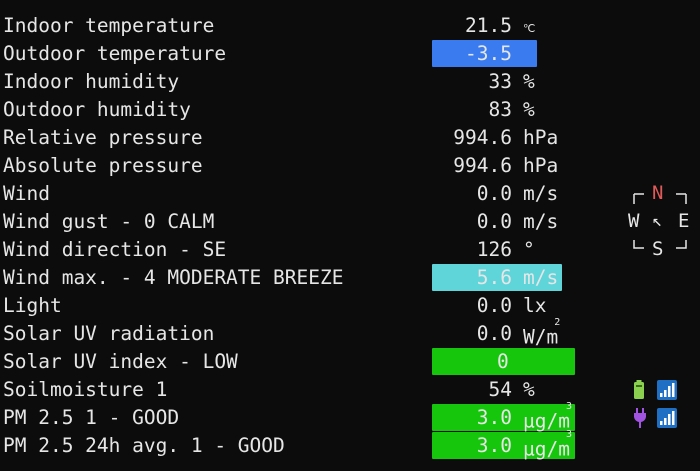 Image resolution: width=700 pixels, height=471 pixels. I want to click on unit-text: lx, so click(535, 305).